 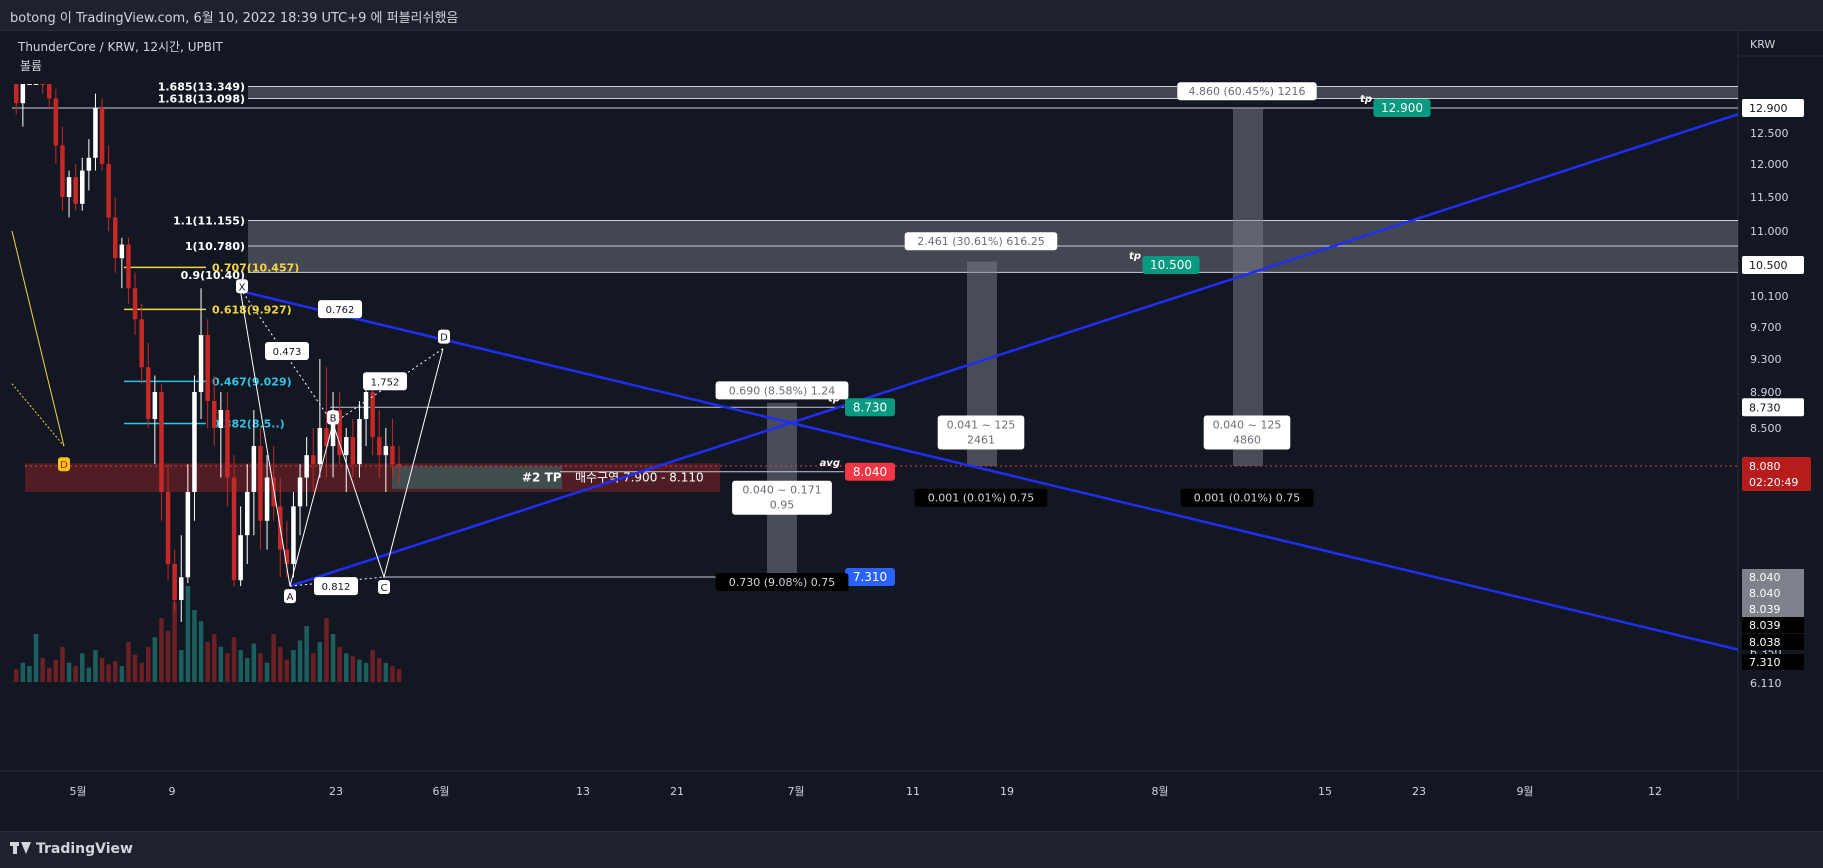 What do you see at coordinates (1769, 296) in the screenshot?
I see `price-tick-label: 10.100` at bounding box center [1769, 296].